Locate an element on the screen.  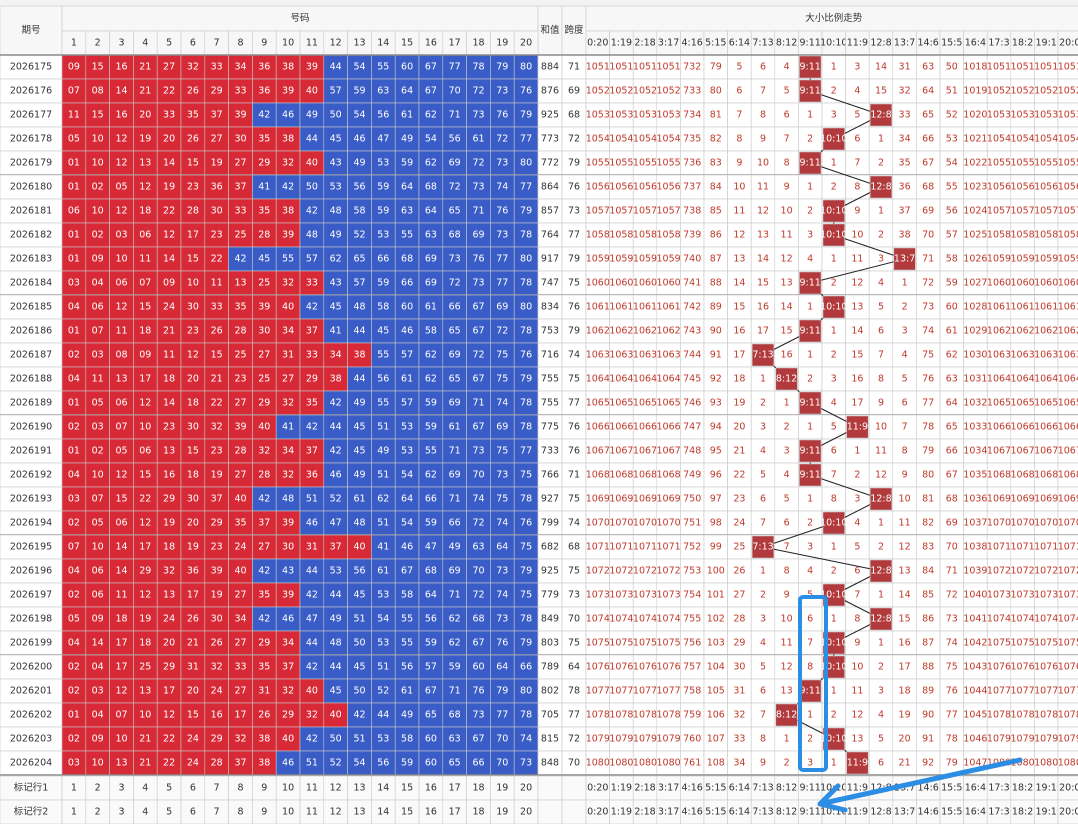
number-column-label: 17 is located at coordinates (455, 43).